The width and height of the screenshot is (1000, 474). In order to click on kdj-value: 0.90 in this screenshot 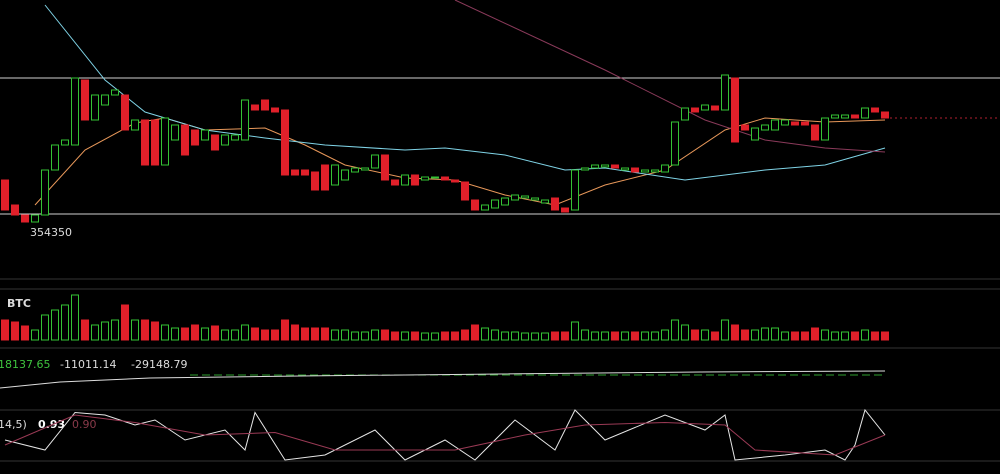, I will do `click(84, 424)`.